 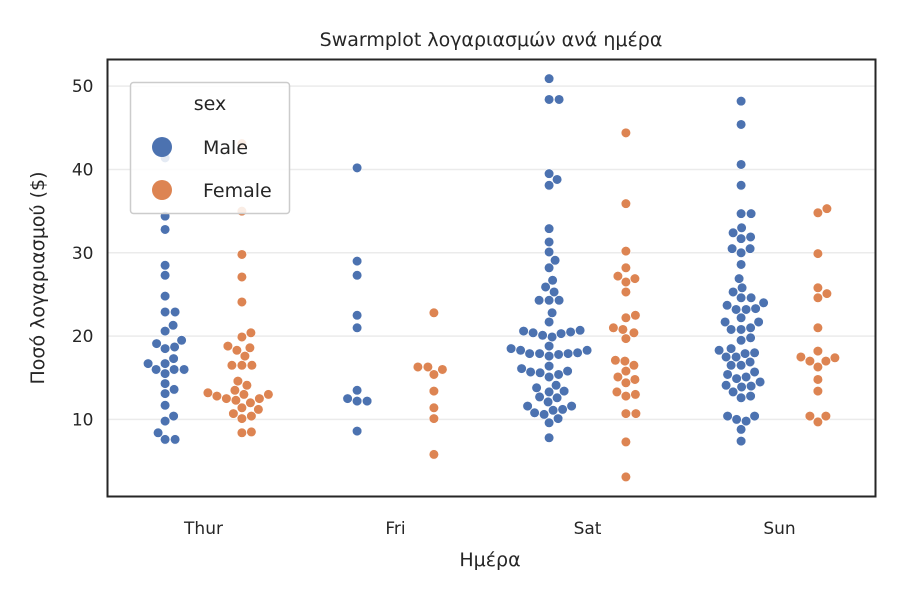 What do you see at coordinates (210, 104) in the screenshot?
I see `legend-title: sex` at bounding box center [210, 104].